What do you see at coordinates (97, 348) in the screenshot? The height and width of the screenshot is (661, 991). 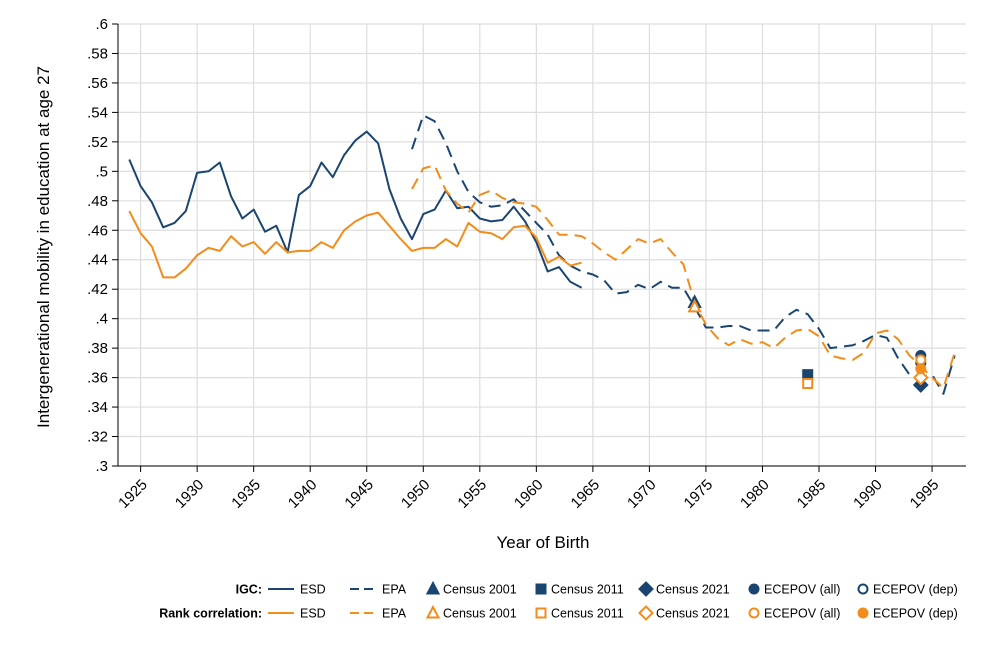 I see `y-tick-label: .38` at bounding box center [97, 348].